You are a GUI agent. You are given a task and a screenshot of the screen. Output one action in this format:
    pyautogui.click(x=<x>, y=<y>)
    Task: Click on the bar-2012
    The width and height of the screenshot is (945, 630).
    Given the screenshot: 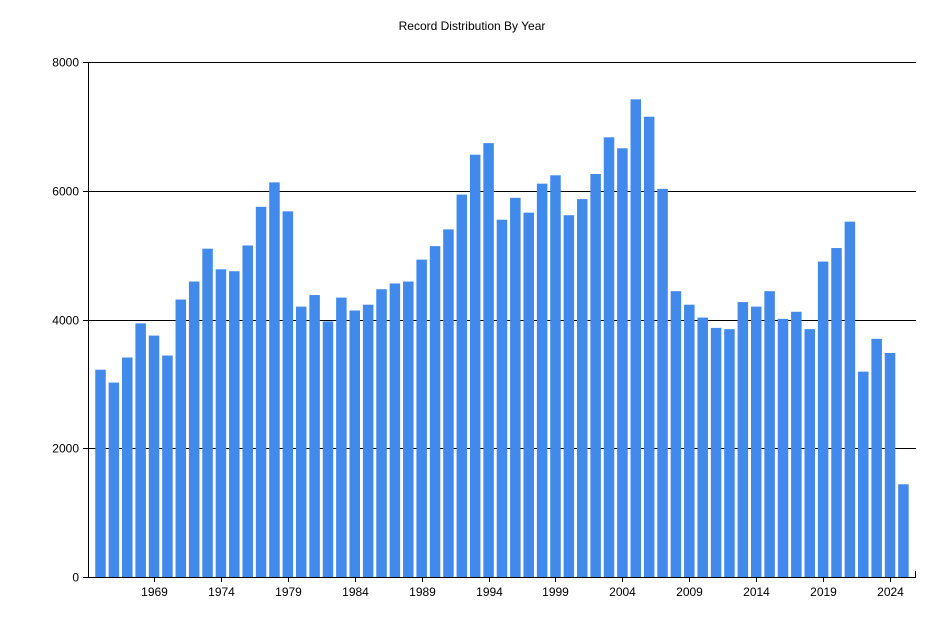 What is the action you would take?
    pyautogui.click(x=729, y=453)
    